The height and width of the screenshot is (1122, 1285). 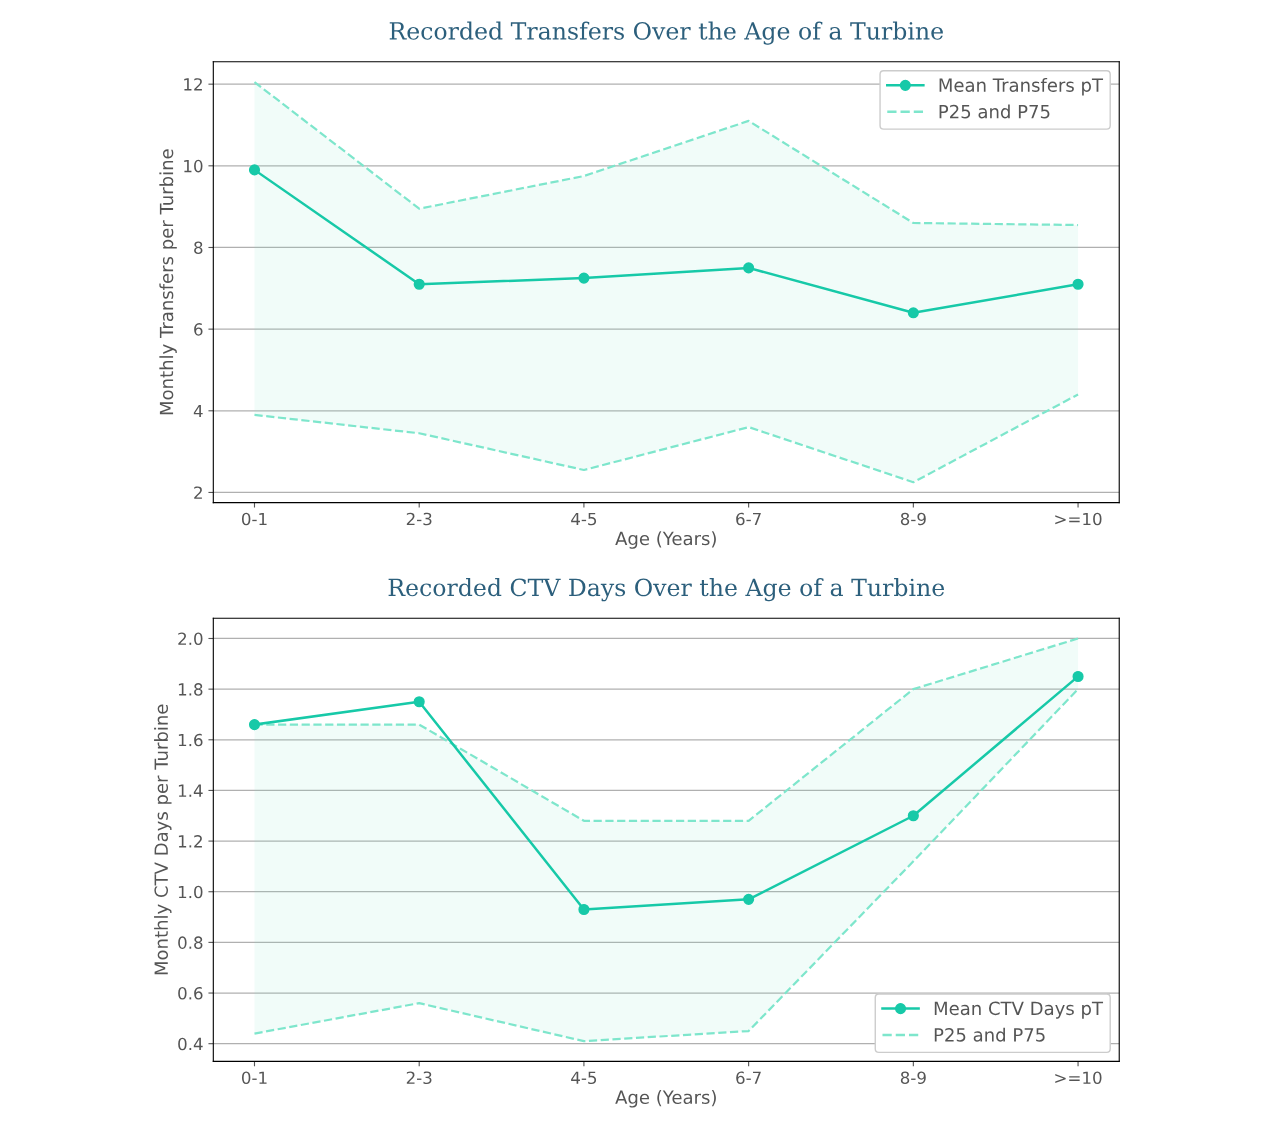 I want to click on chart-title: Recorded Transfers Over the Age of a Turbine, so click(x=666, y=33).